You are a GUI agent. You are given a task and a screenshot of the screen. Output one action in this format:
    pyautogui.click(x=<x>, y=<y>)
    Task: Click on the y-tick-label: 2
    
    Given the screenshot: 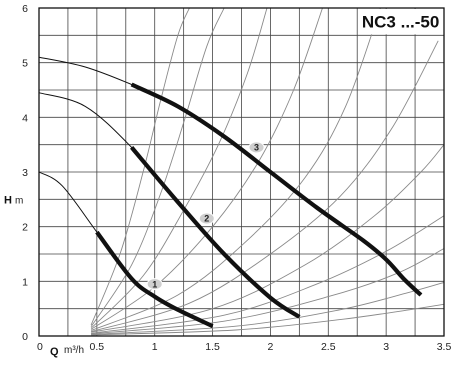 What is the action you would take?
    pyautogui.click(x=25, y=228)
    